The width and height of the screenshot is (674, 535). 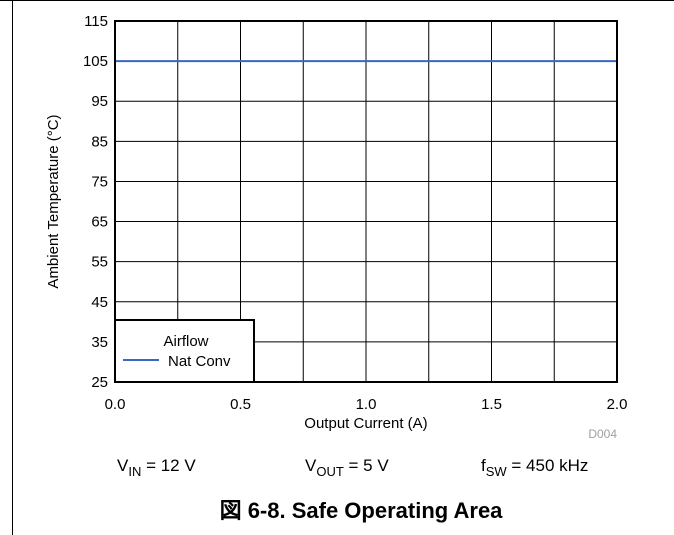 What do you see at coordinates (99, 222) in the screenshot?
I see `y-tick-label: 65` at bounding box center [99, 222].